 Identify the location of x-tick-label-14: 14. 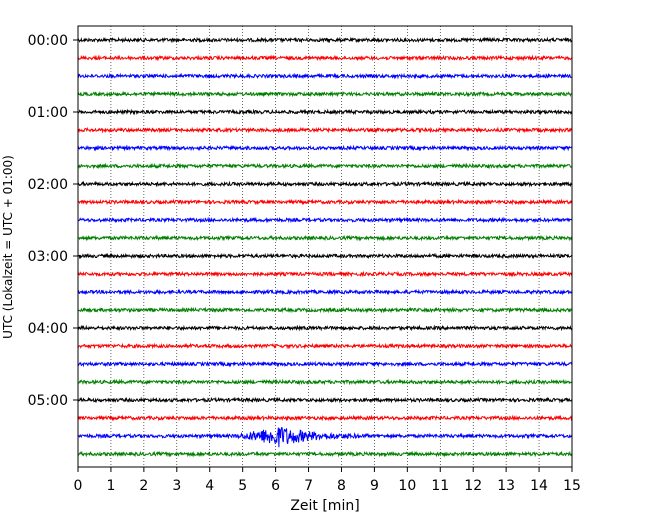
(539, 486).